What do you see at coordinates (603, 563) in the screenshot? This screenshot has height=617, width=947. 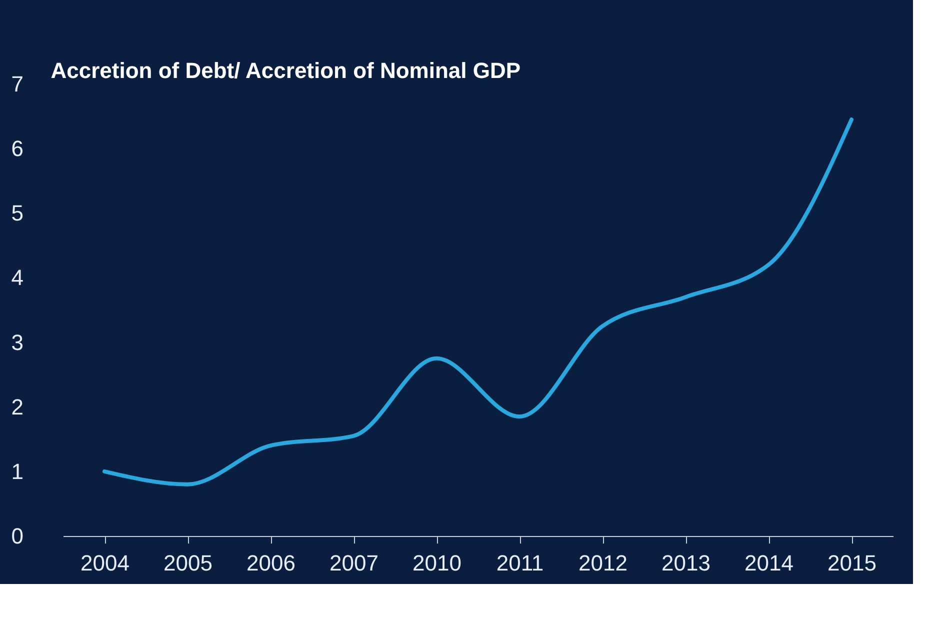 I see `x-tick-label: 2012` at bounding box center [603, 563].